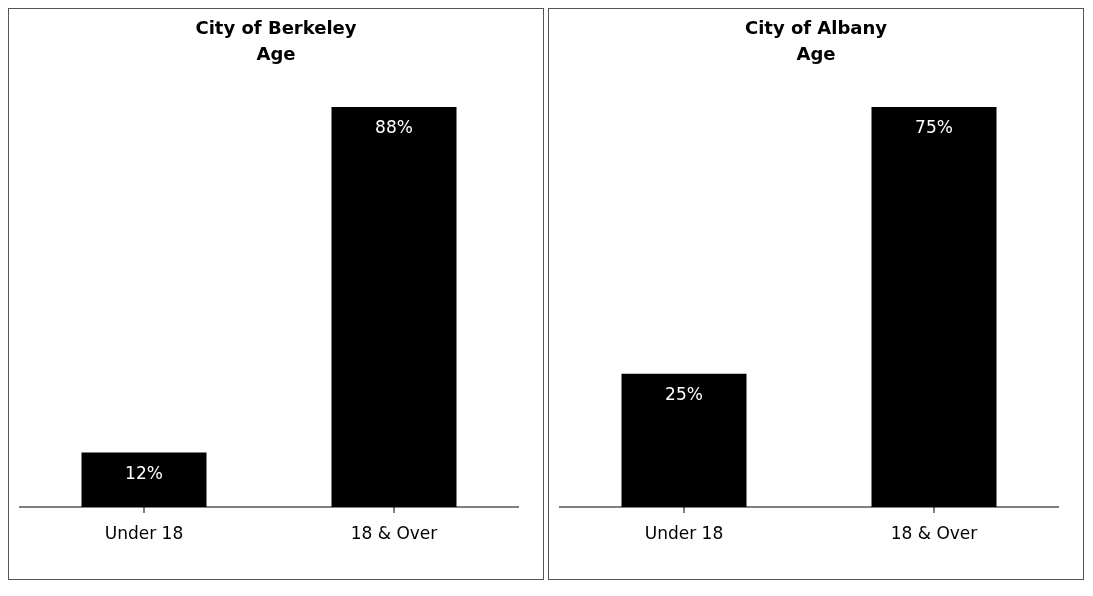  I want to click on data-label: 12%, so click(144, 472).